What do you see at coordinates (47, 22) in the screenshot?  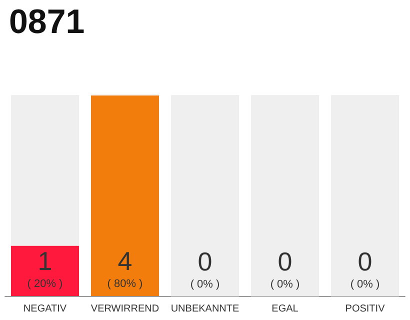 I see `chart-title: 0871` at bounding box center [47, 22].